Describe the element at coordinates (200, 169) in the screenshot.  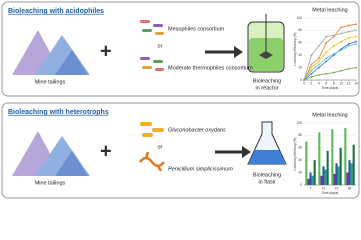
I see `option-label: Penicillium simplicissimum` at that location.